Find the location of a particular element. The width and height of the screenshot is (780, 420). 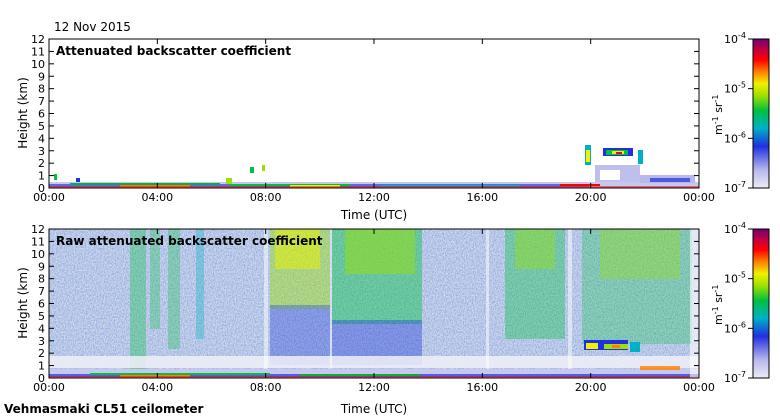

colorbar-bottom: 10⁻⁴ 10⁻⁵ 10⁻⁶ 10⁻⁷ m-1 sr-1 is located at coordinates (740, 303).